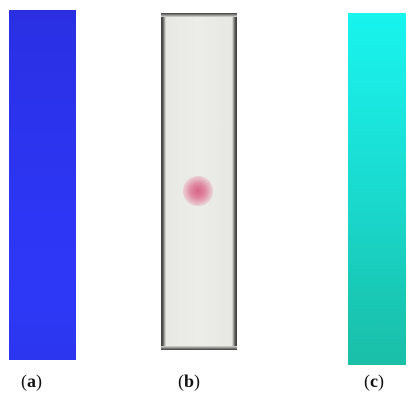 Image resolution: width=412 pixels, height=394 pixels. Describe the element at coordinates (377, 189) in the screenshot. I see `tlc-strip-c` at that location.